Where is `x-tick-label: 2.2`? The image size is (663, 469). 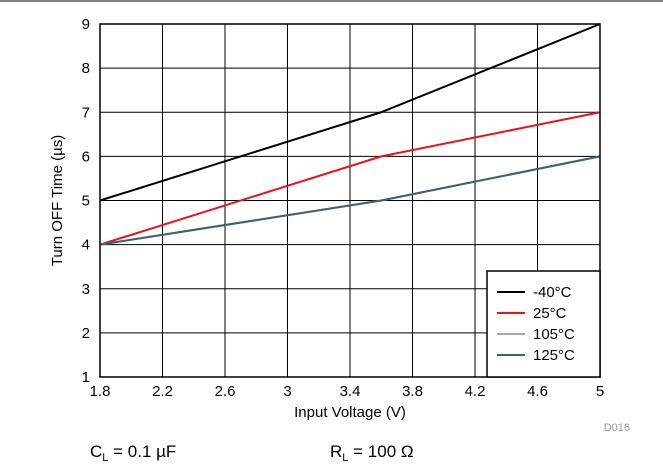
x-tick-label: 2.2 is located at coordinates (162, 391).